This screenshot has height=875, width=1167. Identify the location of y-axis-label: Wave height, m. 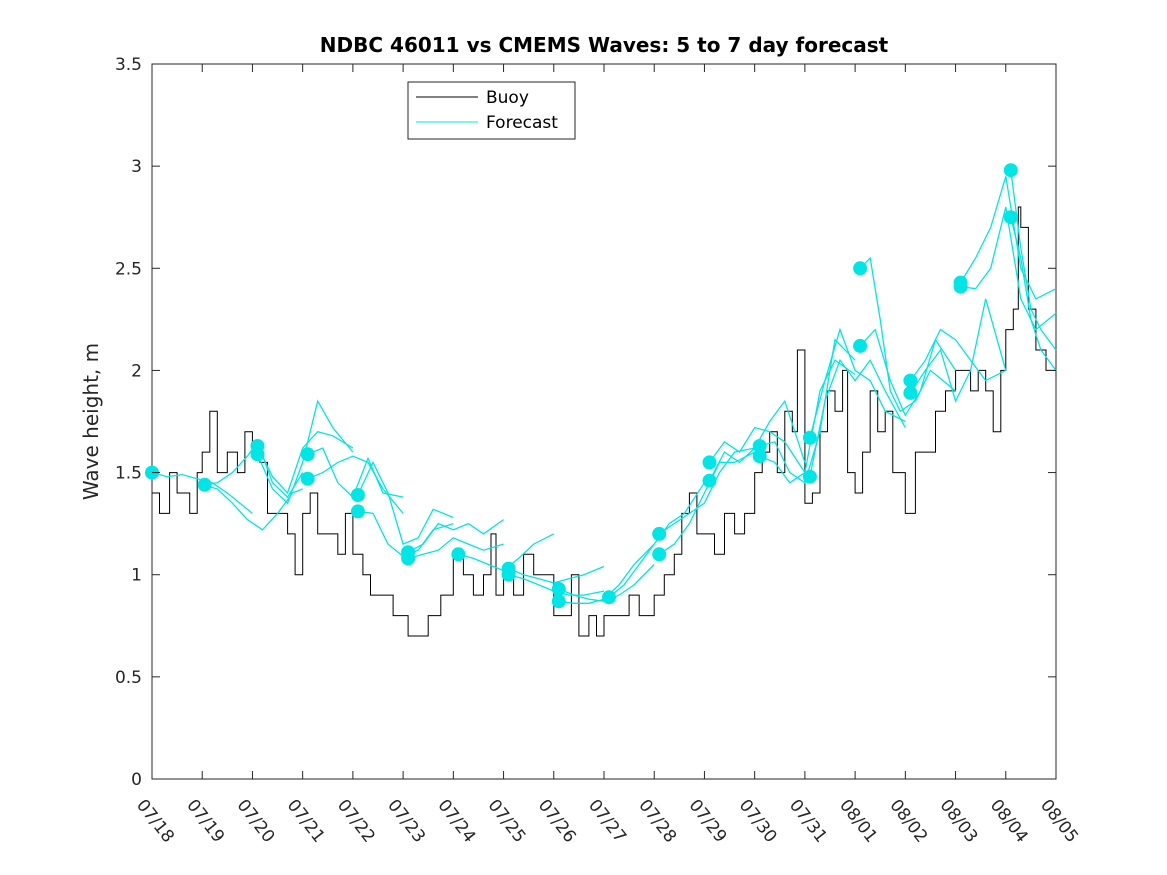
(91, 421).